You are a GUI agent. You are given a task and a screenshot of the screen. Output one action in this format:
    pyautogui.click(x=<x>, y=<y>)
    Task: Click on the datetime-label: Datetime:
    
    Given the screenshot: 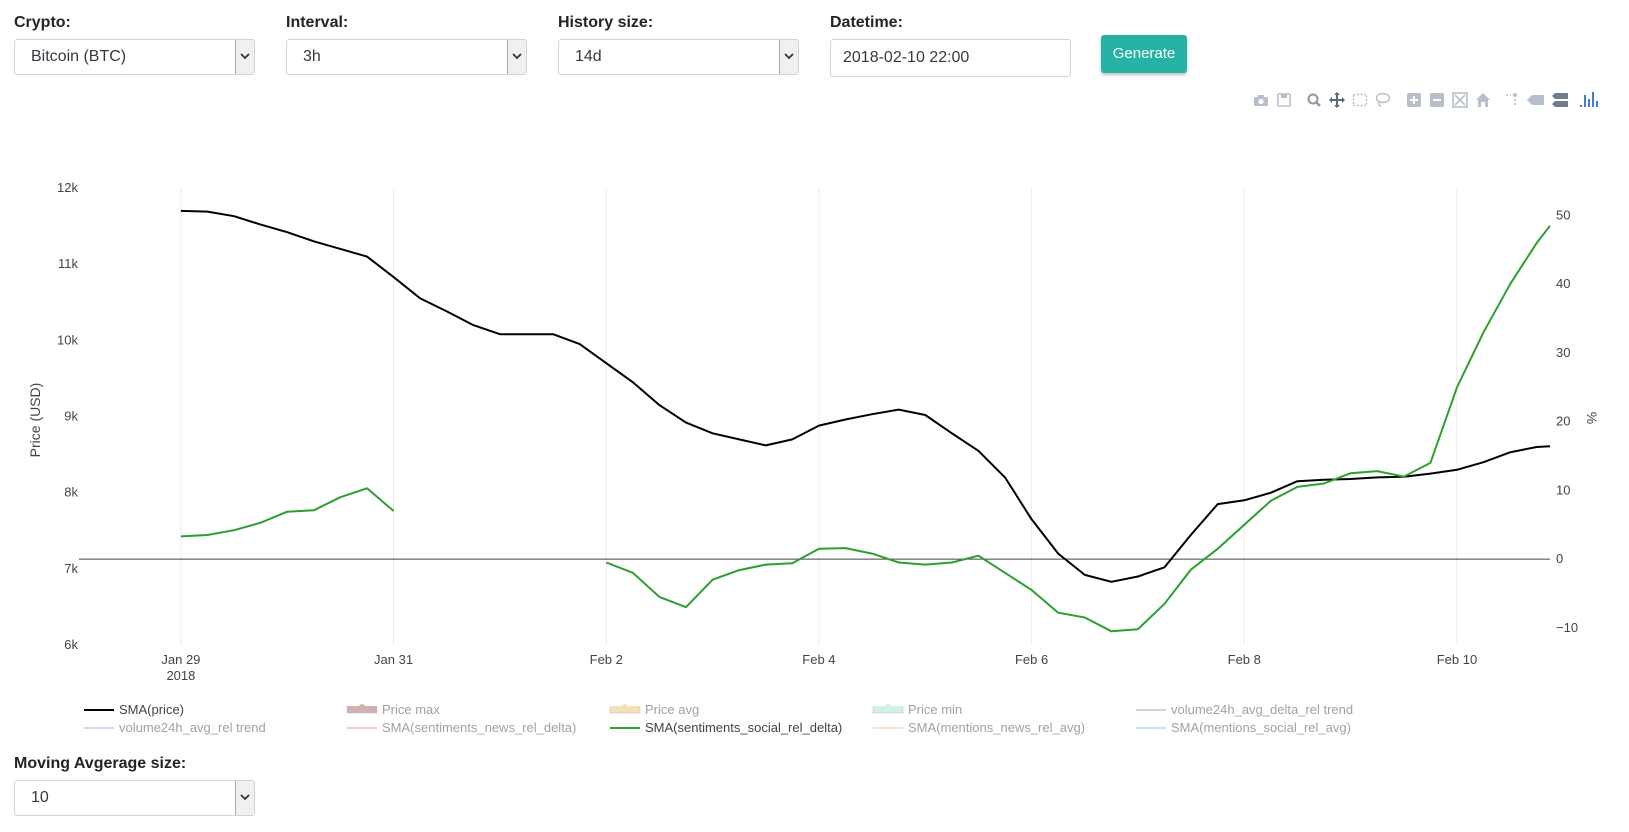 What is the action you would take?
    pyautogui.click(x=866, y=22)
    